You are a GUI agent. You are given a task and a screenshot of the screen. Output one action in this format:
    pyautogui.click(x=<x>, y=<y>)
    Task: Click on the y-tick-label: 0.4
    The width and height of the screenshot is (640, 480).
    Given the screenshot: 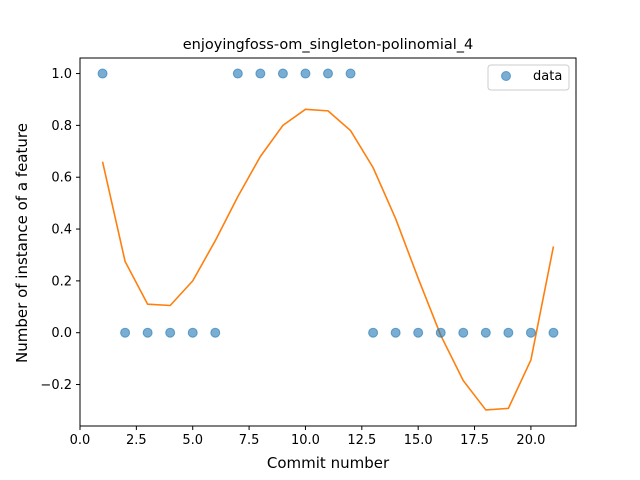 What is the action you would take?
    pyautogui.click(x=61, y=230)
    